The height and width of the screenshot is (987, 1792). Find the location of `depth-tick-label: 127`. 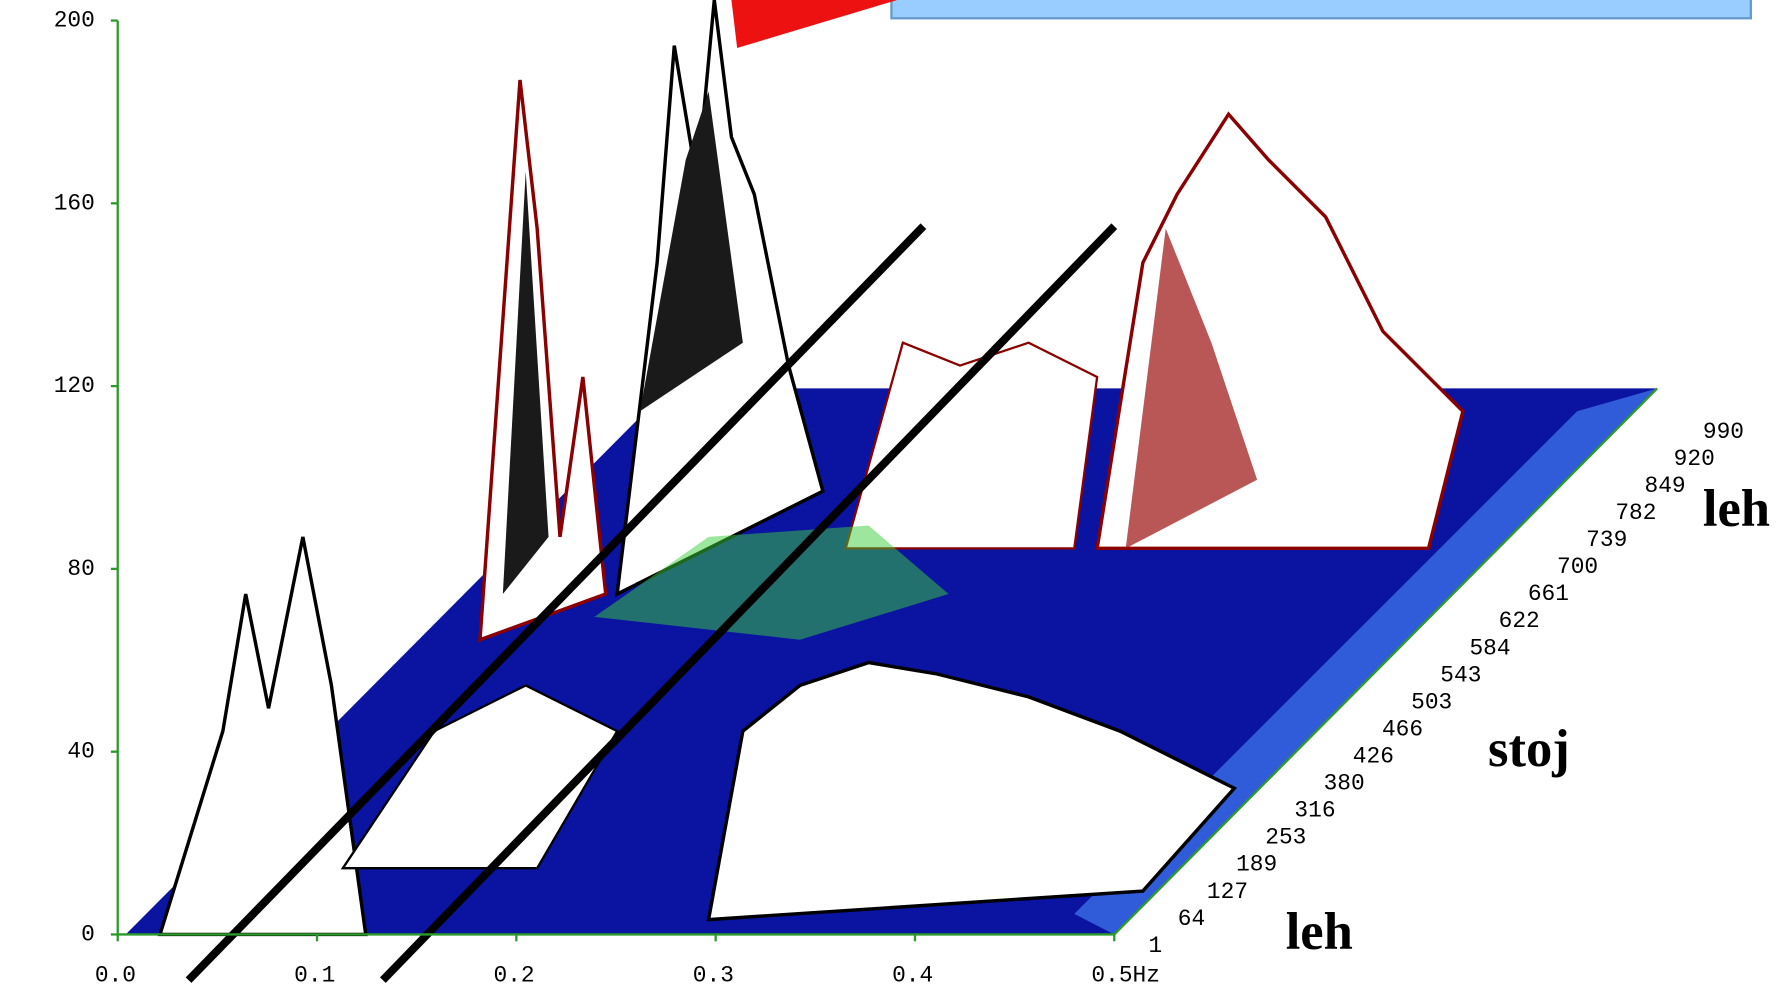

depth-tick-label: 127 is located at coordinates (1227, 892).